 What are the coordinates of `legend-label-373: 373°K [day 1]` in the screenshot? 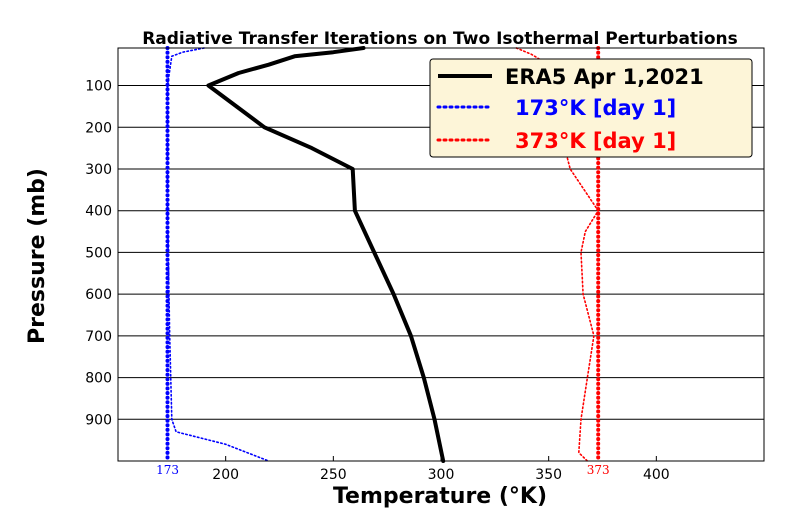 It's located at (595, 141).